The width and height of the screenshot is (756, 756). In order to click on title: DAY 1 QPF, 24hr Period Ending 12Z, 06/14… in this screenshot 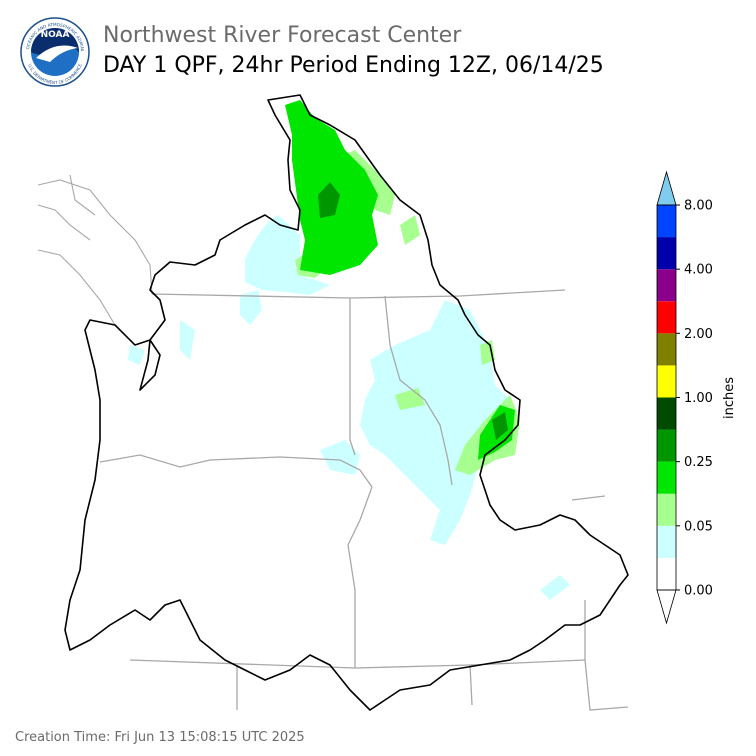, I will do `click(353, 65)`.